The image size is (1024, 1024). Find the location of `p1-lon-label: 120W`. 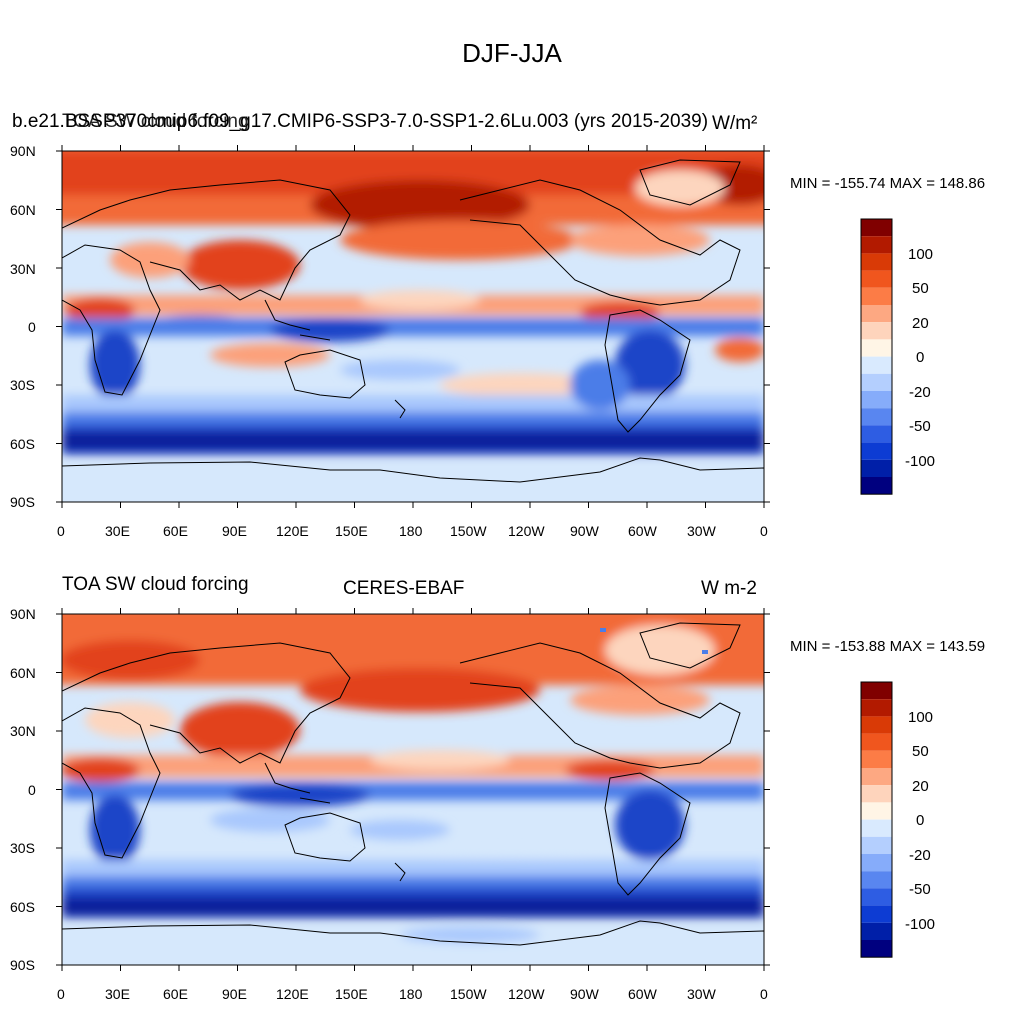

p1-lon-label: 120W is located at coordinates (526, 531).